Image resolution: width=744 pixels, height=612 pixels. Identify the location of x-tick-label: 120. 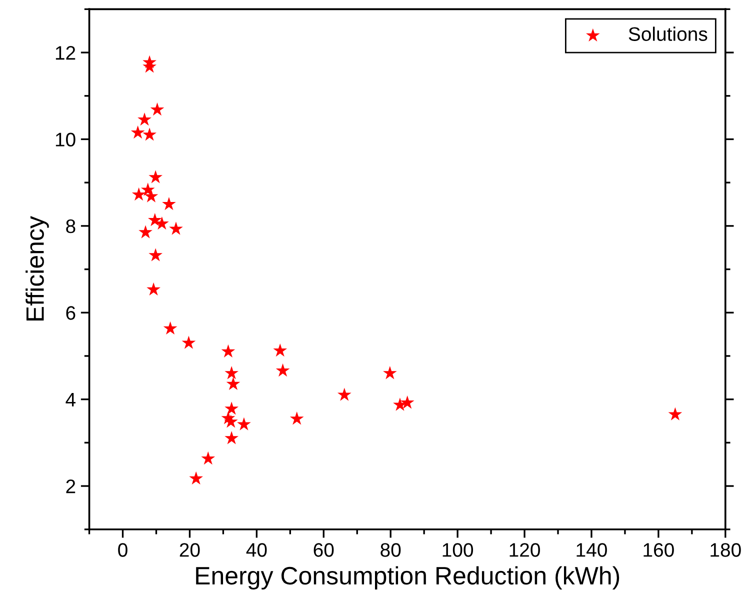
(525, 550).